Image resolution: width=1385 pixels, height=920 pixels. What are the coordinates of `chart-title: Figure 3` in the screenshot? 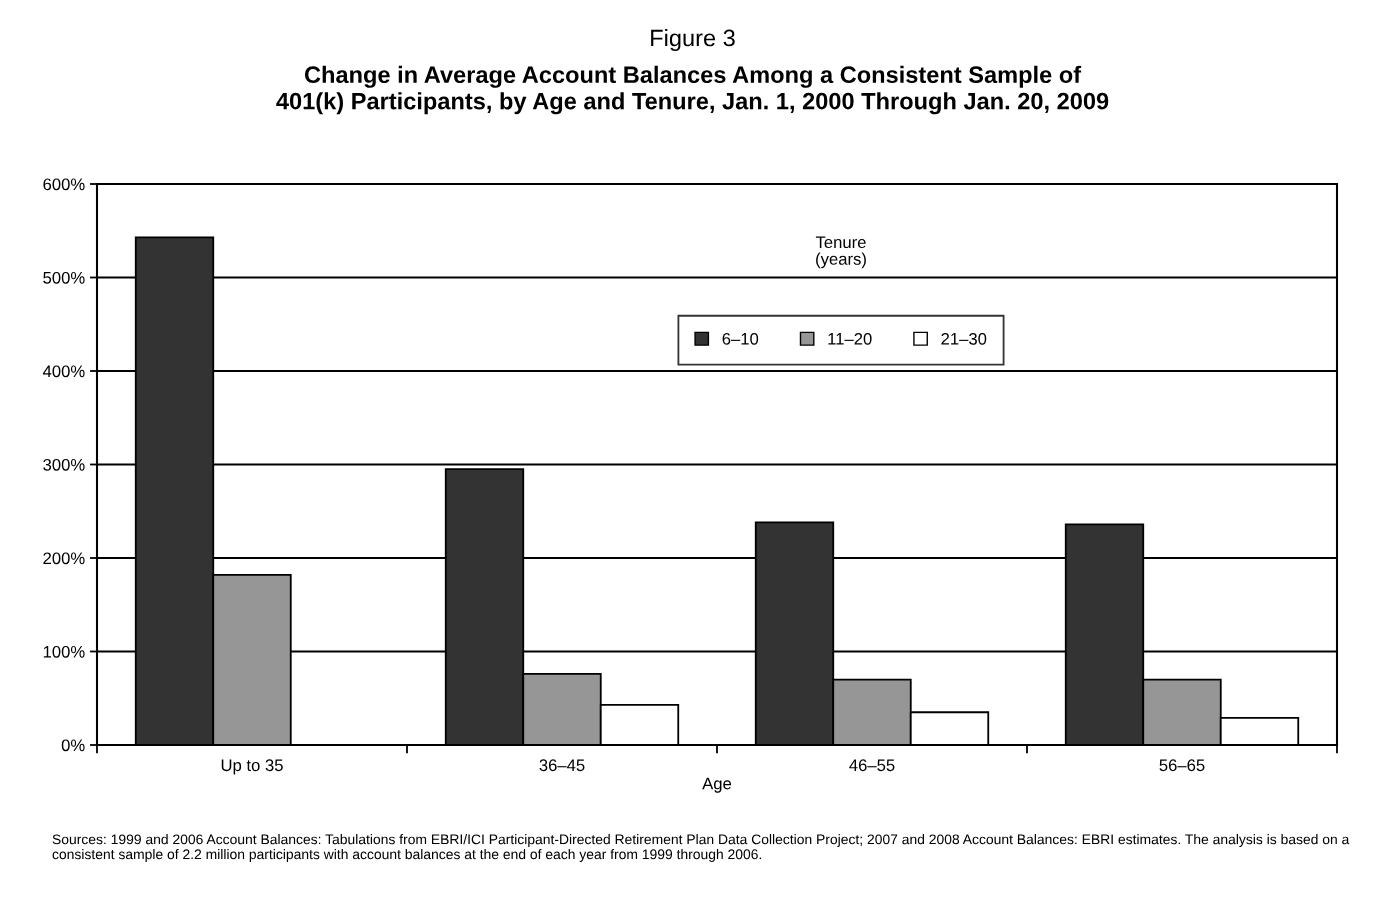 It's located at (693, 40).